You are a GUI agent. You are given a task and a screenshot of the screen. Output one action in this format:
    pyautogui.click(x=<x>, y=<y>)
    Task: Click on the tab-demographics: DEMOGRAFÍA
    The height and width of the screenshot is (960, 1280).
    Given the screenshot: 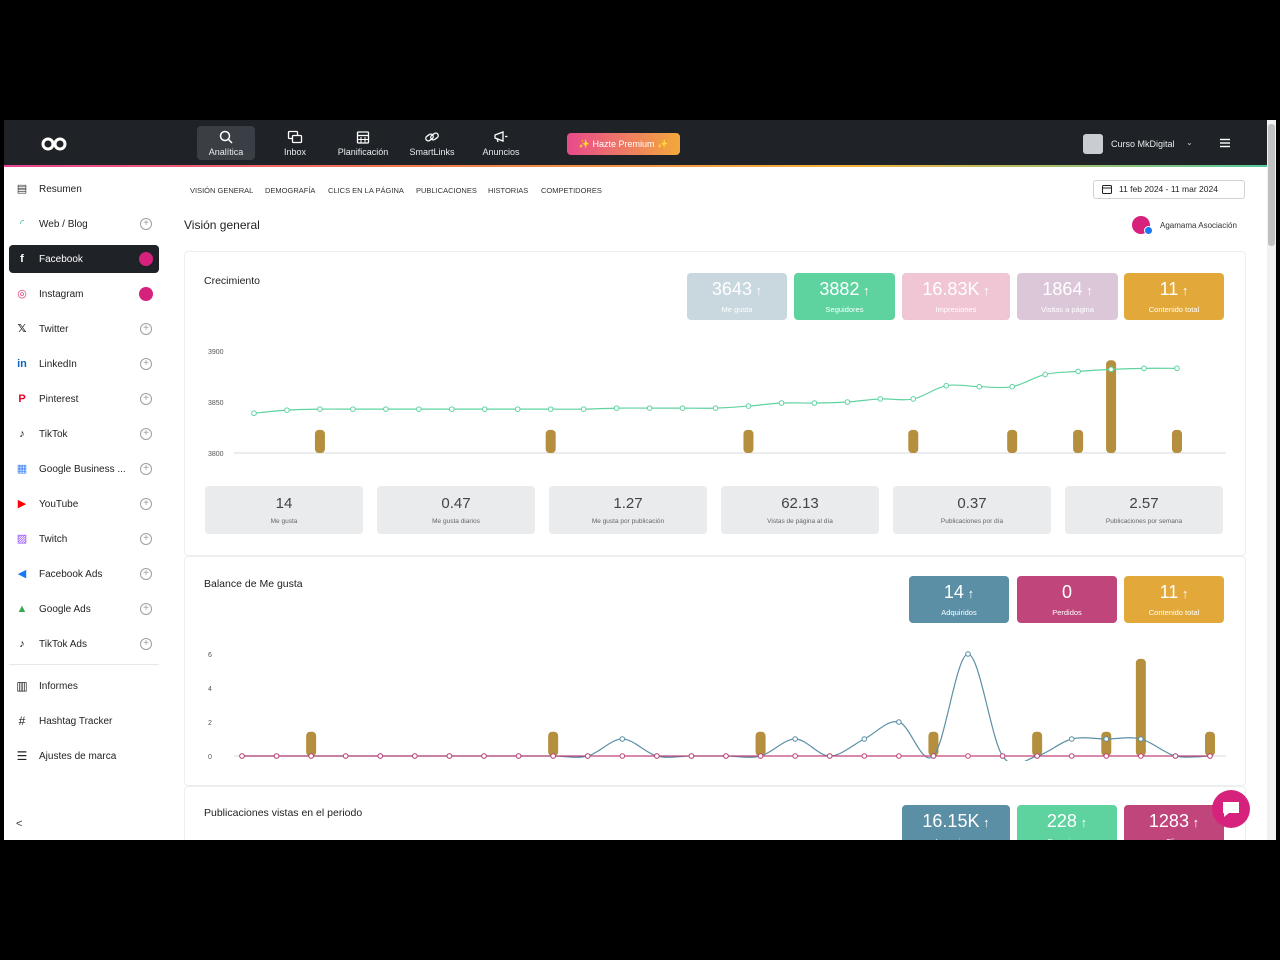 What is the action you would take?
    pyautogui.click(x=290, y=190)
    